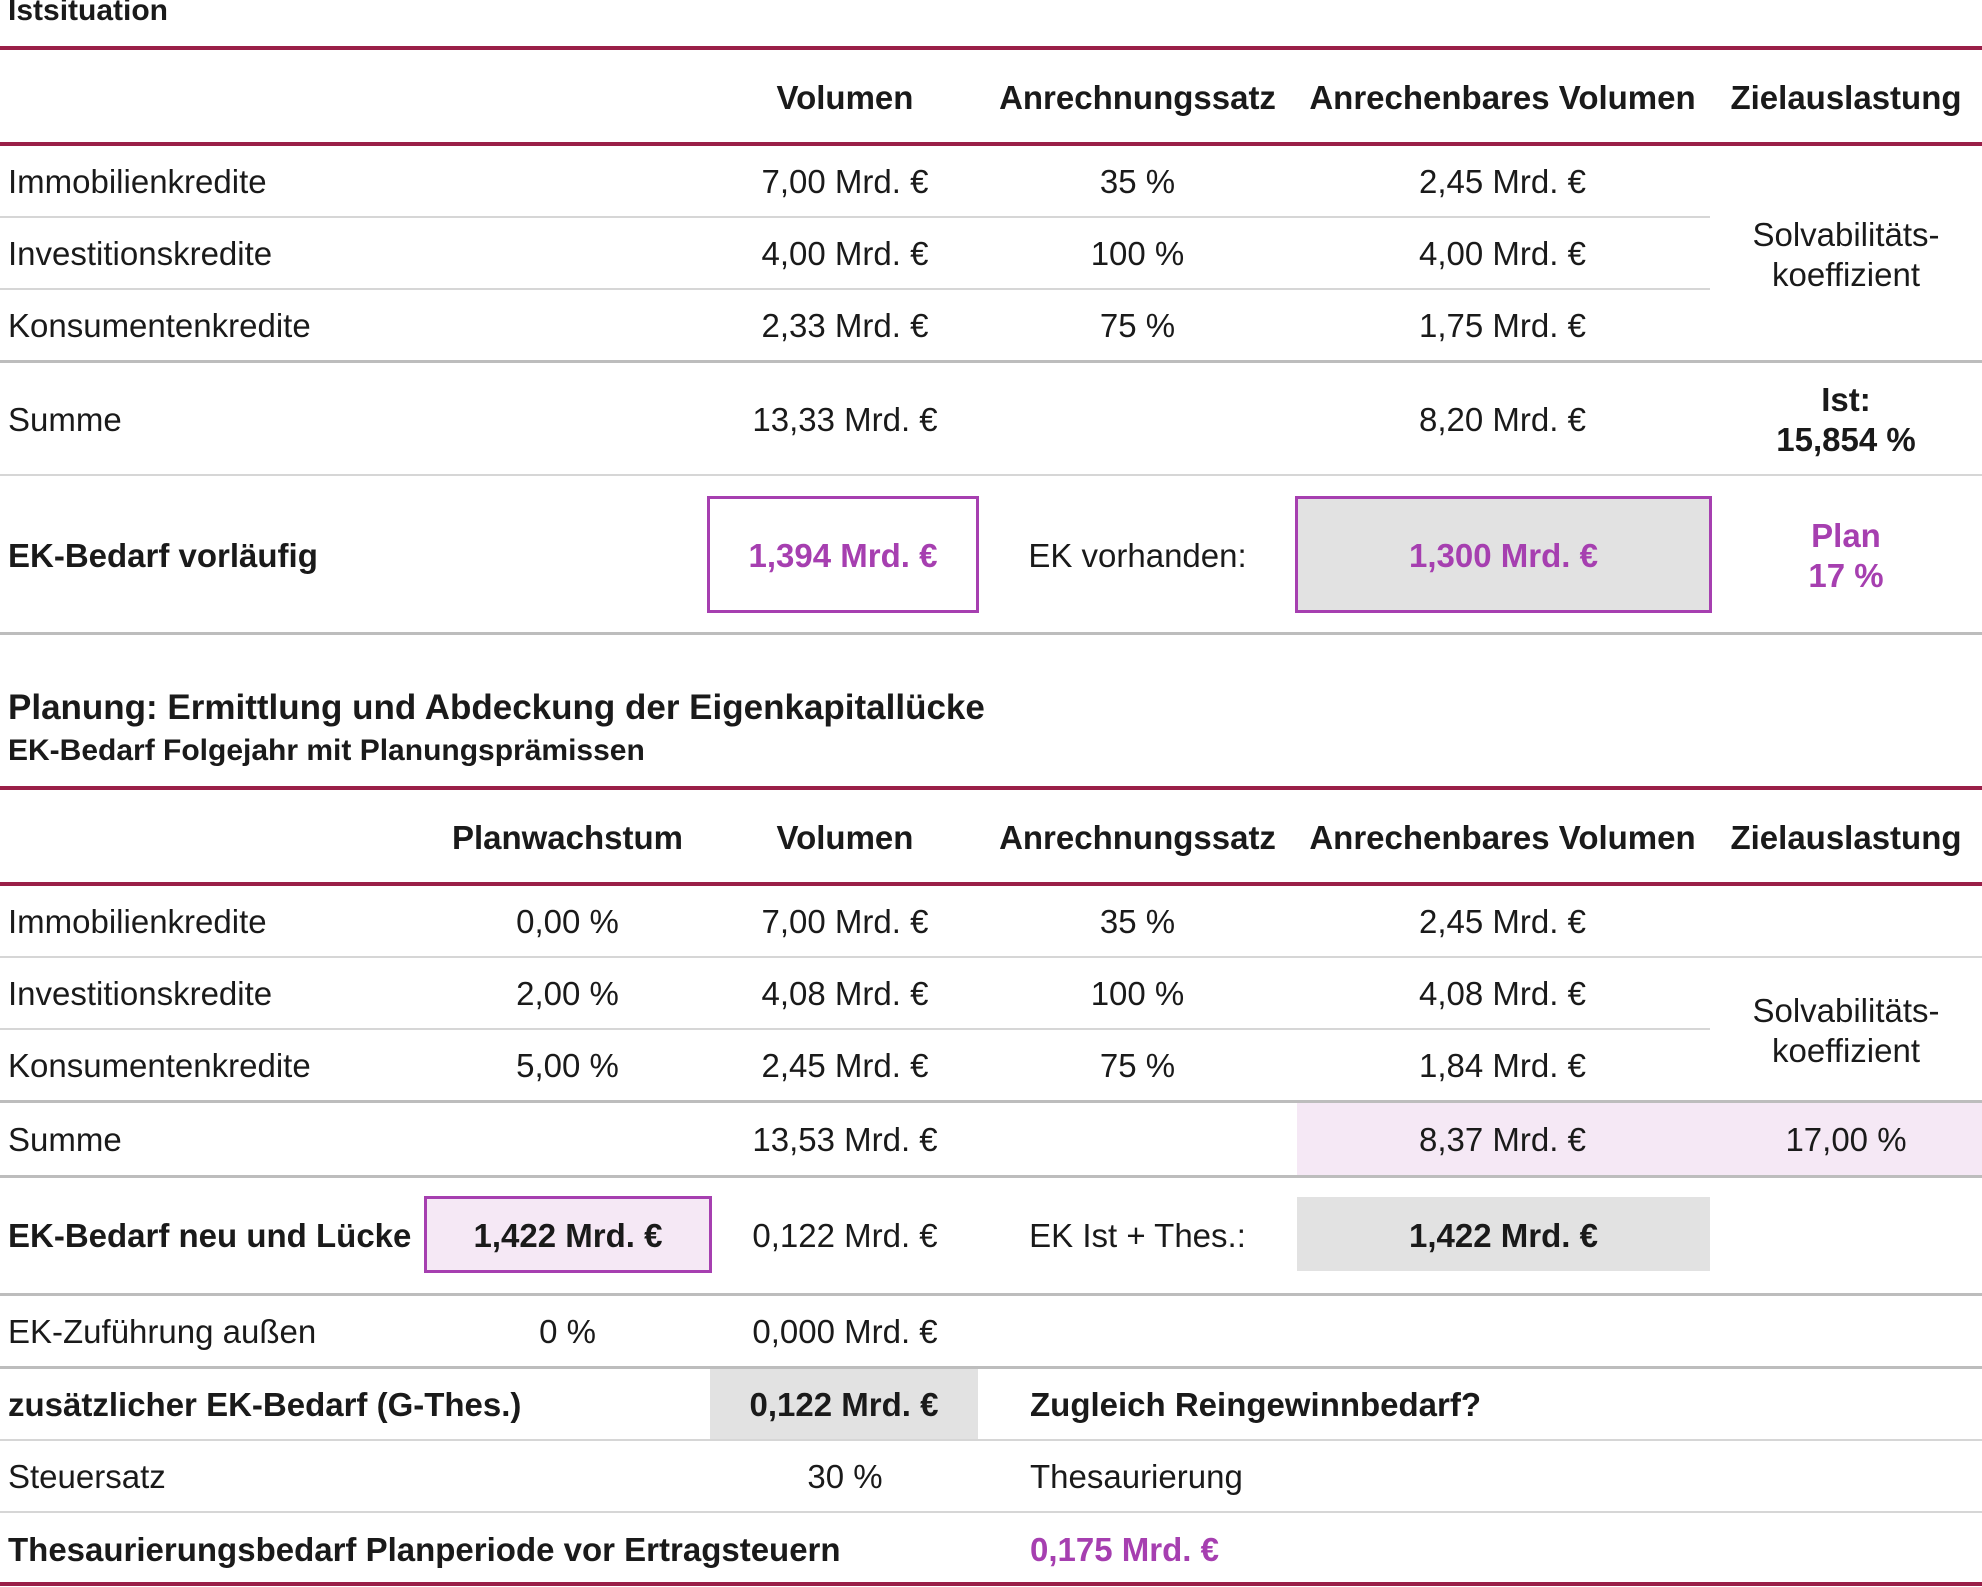 Image resolution: width=1982 pixels, height=1587 pixels. Describe the element at coordinates (1137, 1235) in the screenshot. I see `ek-ist-thes-label: EK Ist + Thes.:` at that location.